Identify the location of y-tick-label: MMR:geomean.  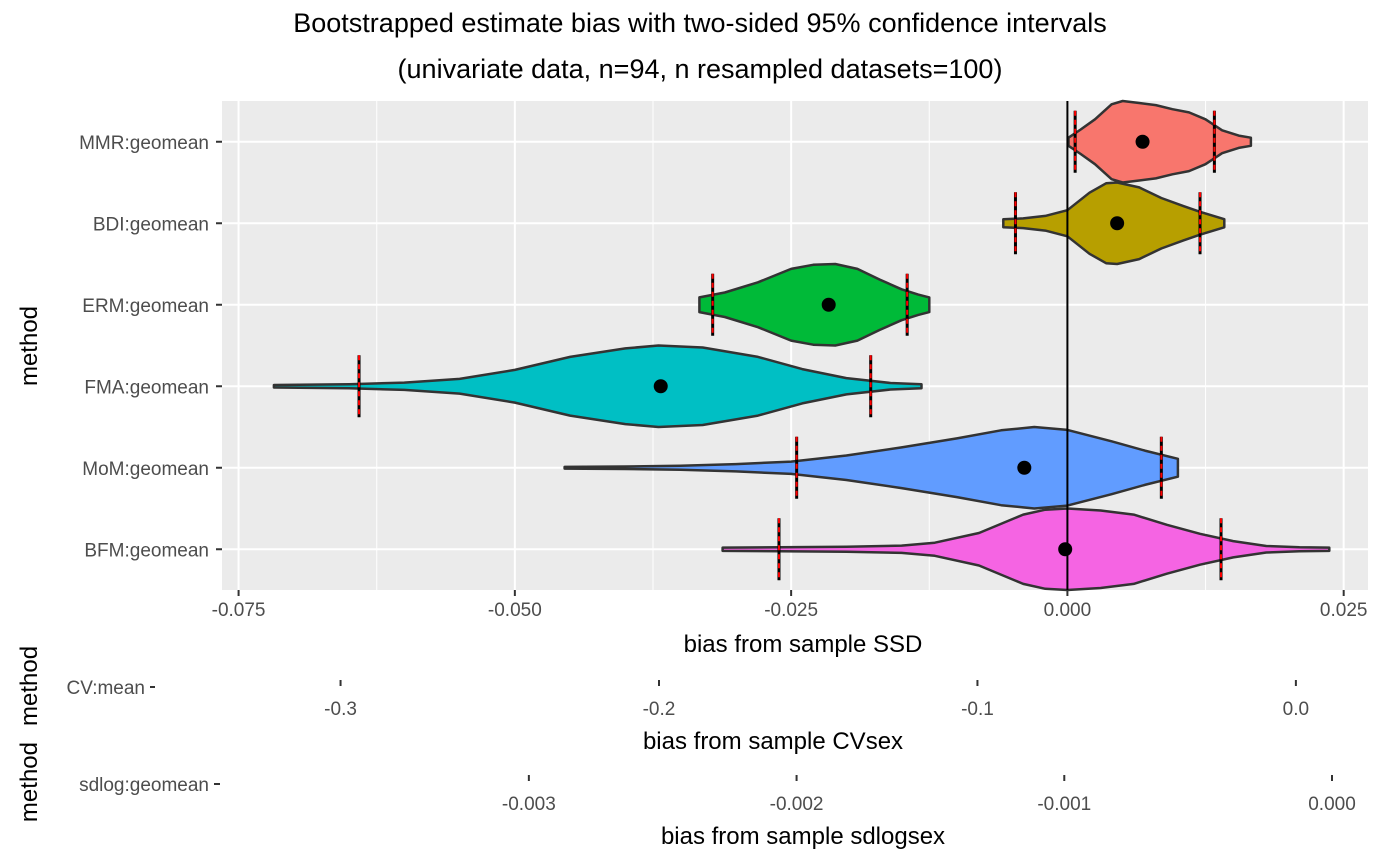
(144, 143).